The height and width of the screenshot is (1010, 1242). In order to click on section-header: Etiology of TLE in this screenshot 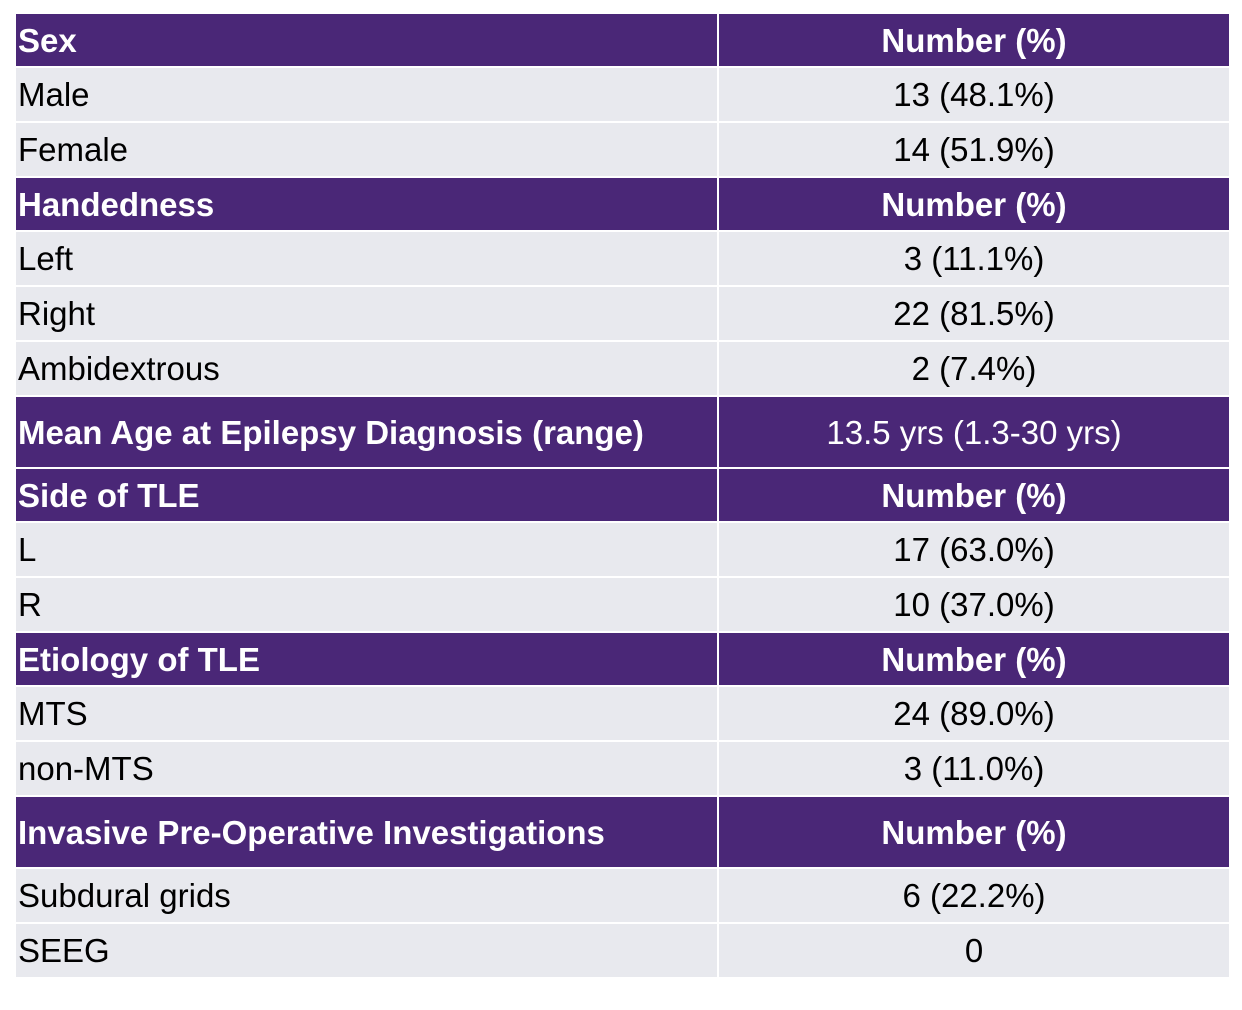, I will do `click(366, 659)`.